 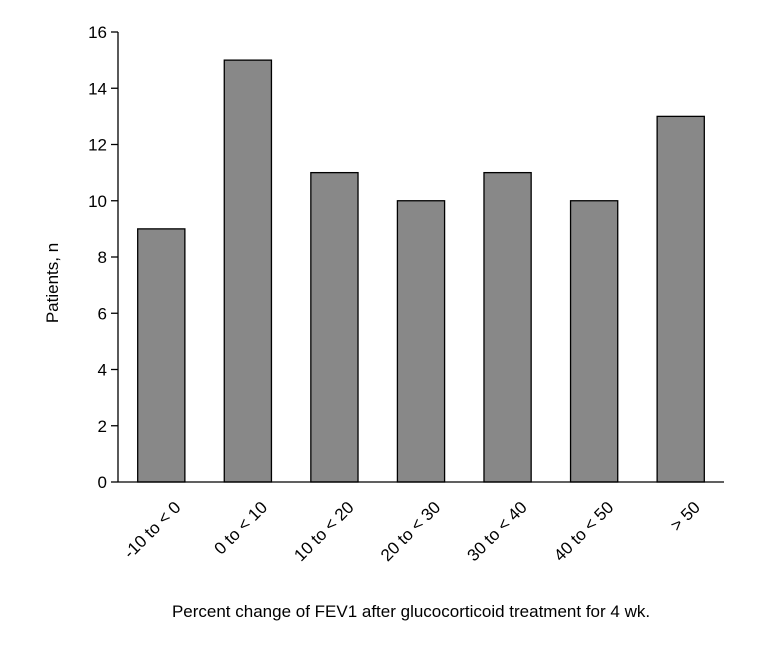 I want to click on y-tick-label: 10, so click(x=97, y=201).